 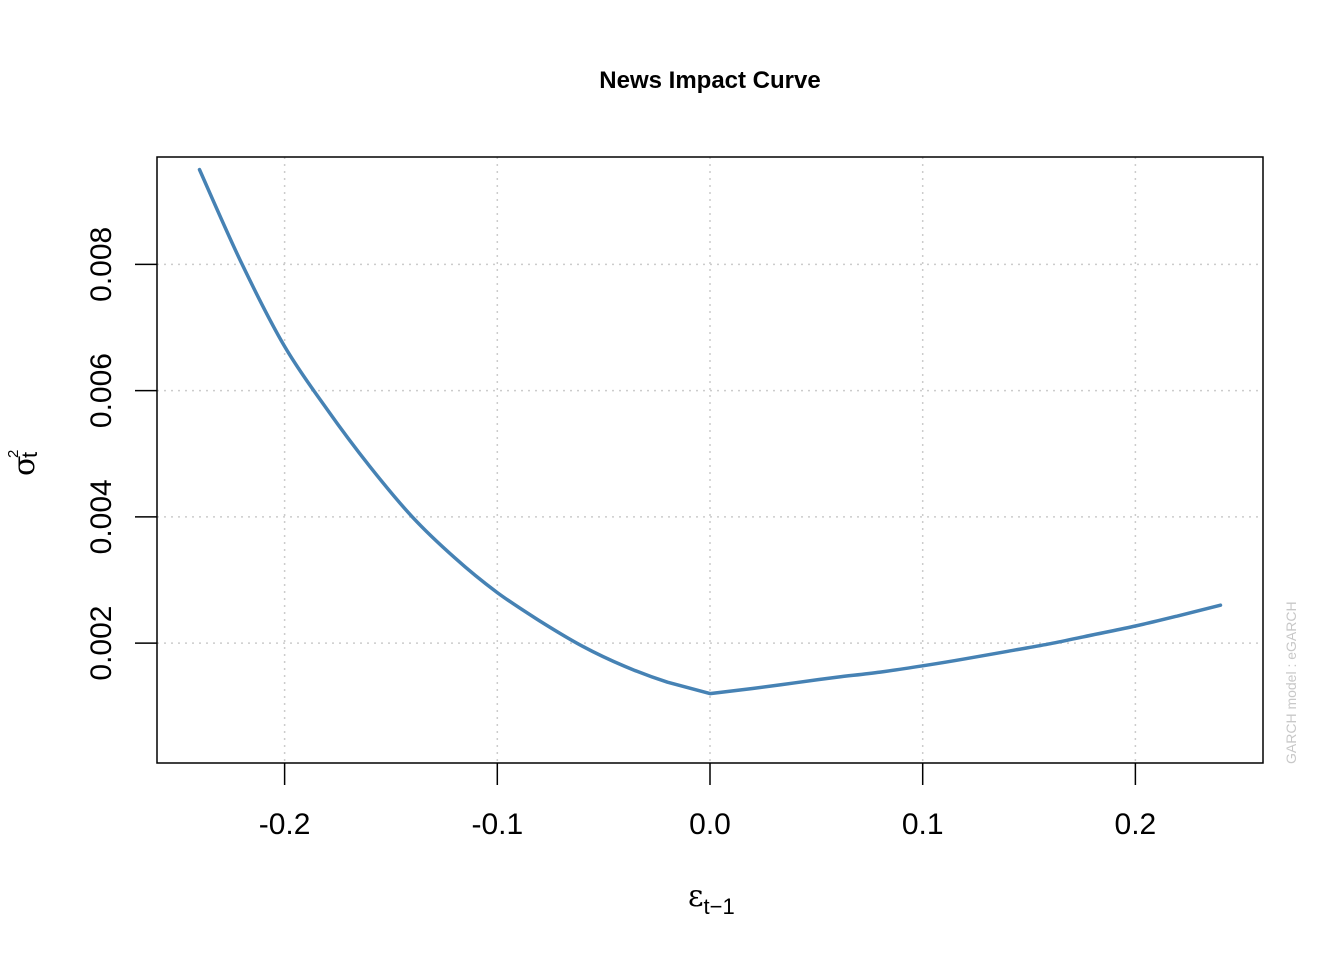 What do you see at coordinates (719, 906) in the screenshot?
I see `x-axis-label-subscript: t−1` at bounding box center [719, 906].